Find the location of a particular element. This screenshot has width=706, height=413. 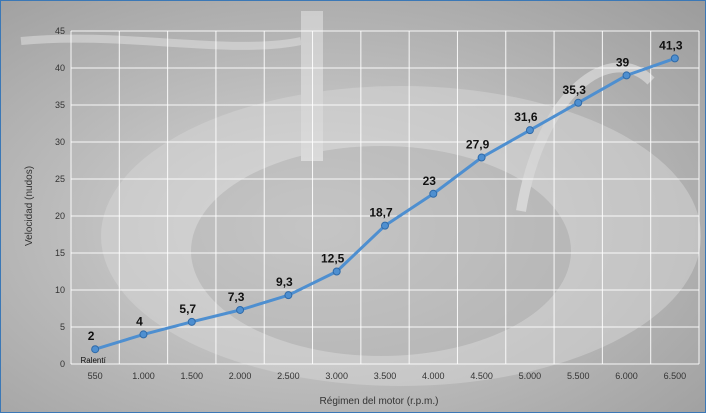

x-tick-label: 4.000 is located at coordinates (433, 376).